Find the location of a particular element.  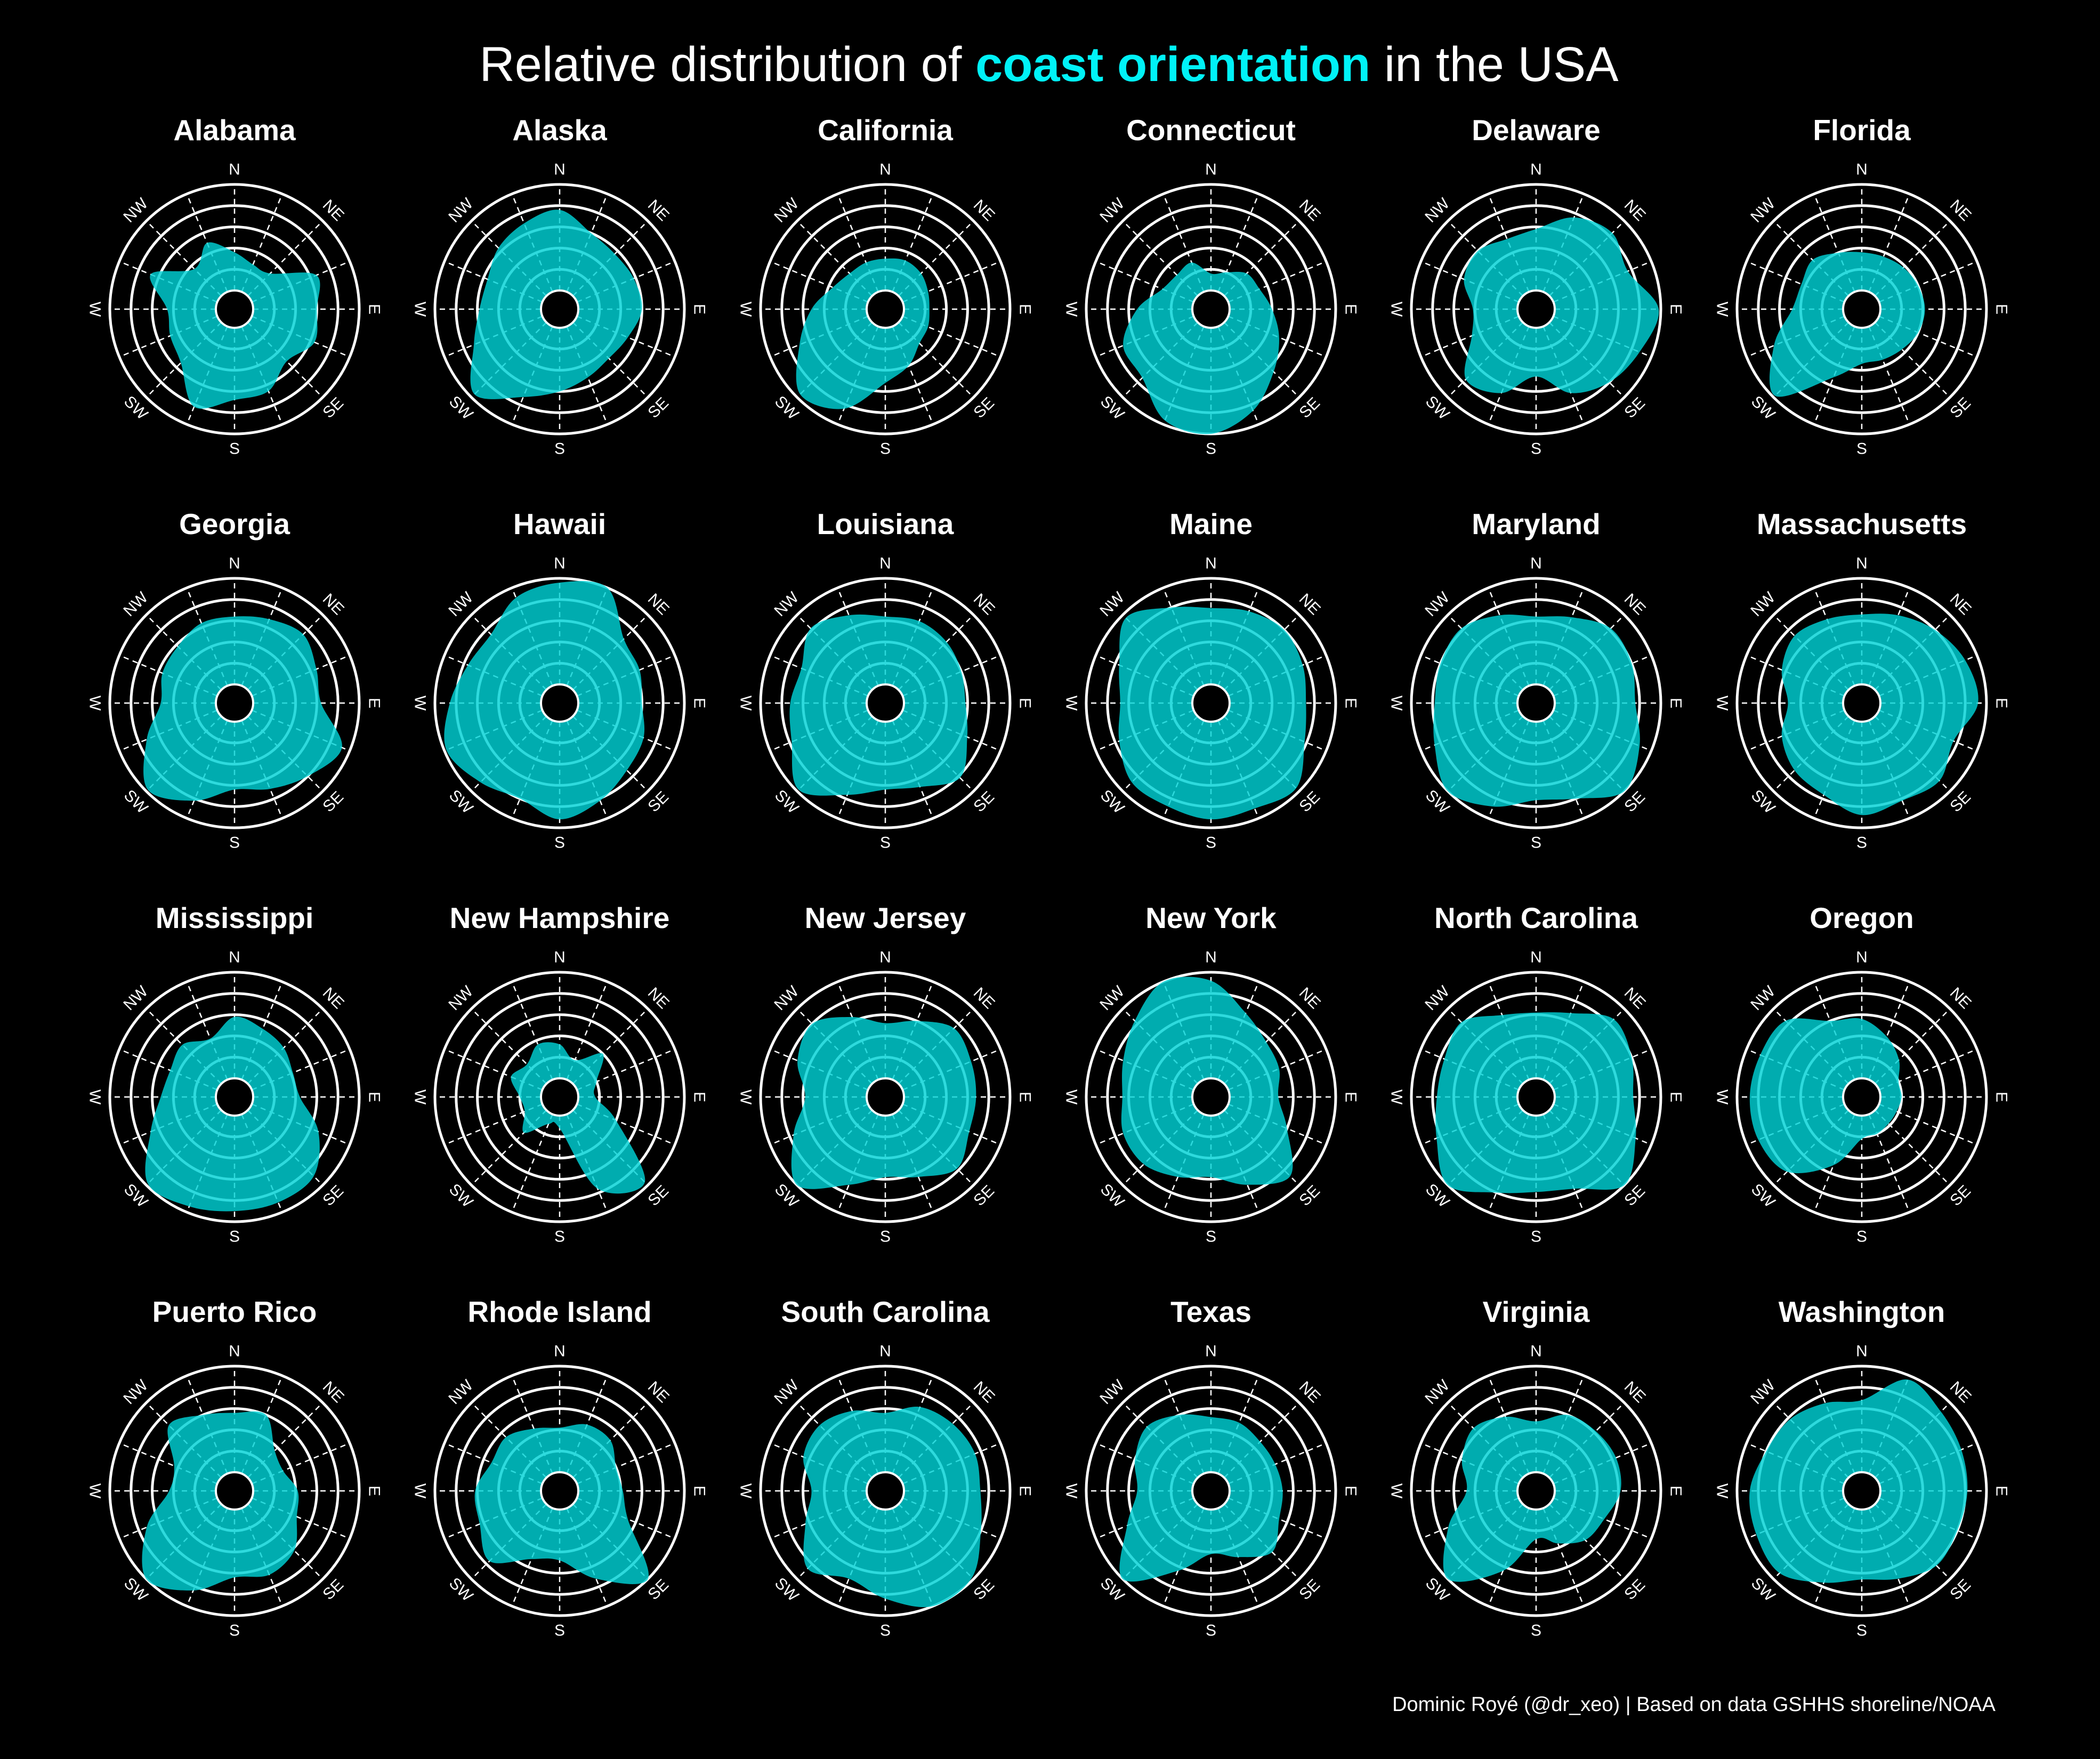

panel-title: North Carolina is located at coordinates (1536, 918).